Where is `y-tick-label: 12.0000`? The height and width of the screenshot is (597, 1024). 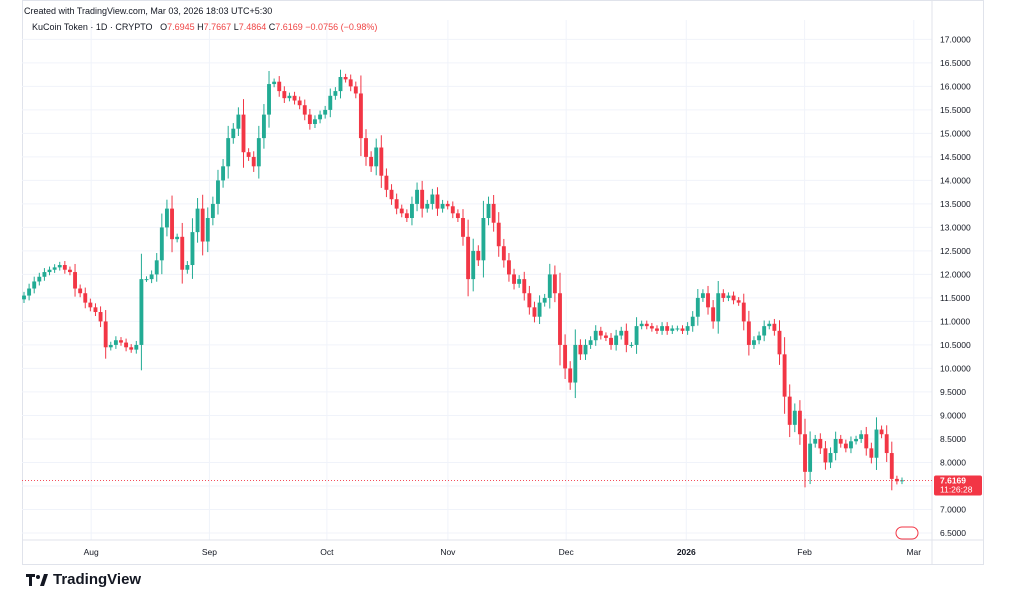
y-tick-label: 12.0000 is located at coordinates (955, 274).